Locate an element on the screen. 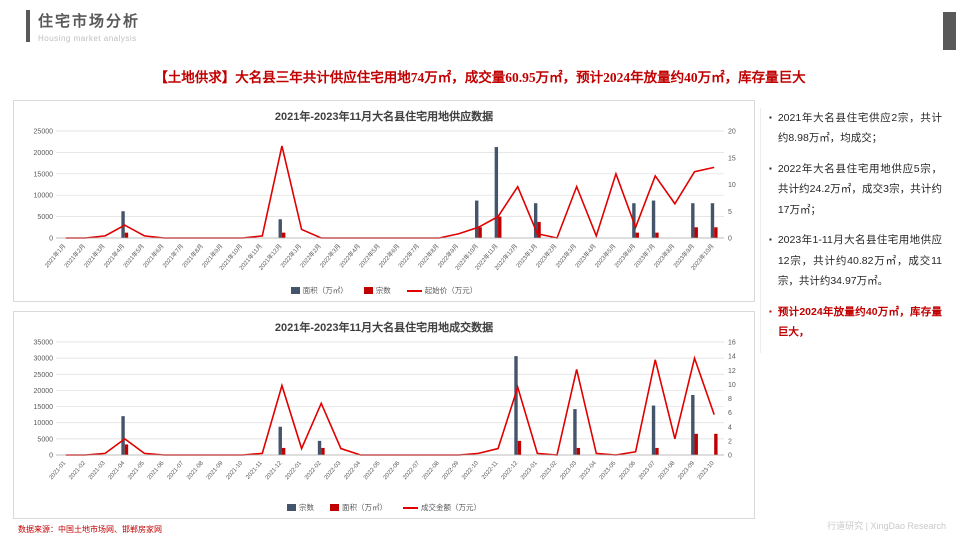 Image resolution: width=960 pixels, height=540 pixels. legend-item: 起始价（万元） is located at coordinates (442, 290).